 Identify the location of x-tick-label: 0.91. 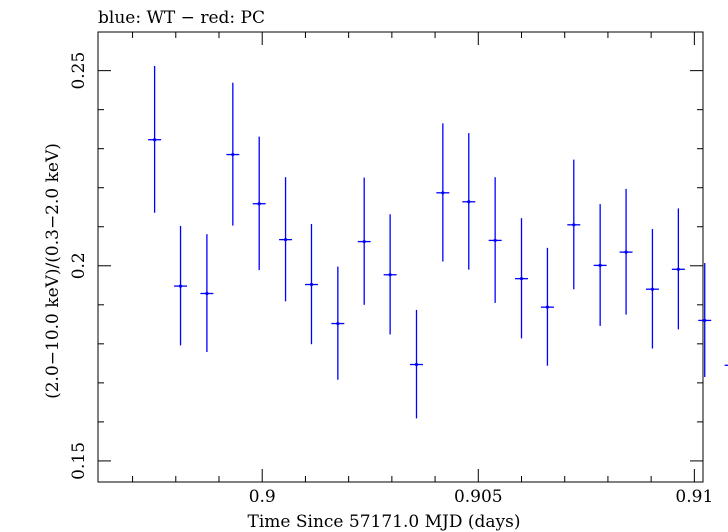
(694, 497).